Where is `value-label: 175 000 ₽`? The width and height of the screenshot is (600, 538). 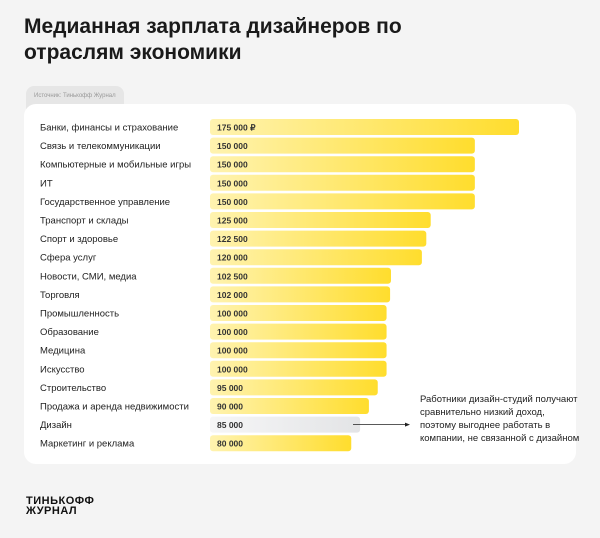
value-label: 175 000 ₽ is located at coordinates (236, 128).